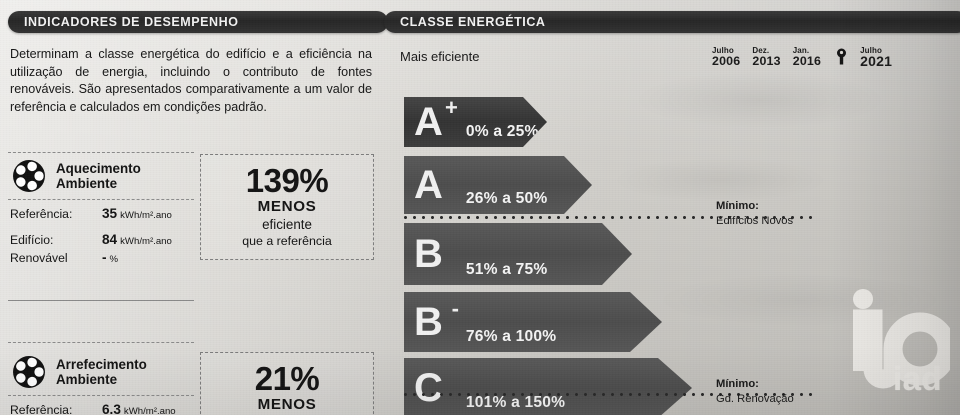 This screenshot has height=415, width=960. Describe the element at coordinates (39, 258) in the screenshot. I see `row-label: Renovável` at that location.